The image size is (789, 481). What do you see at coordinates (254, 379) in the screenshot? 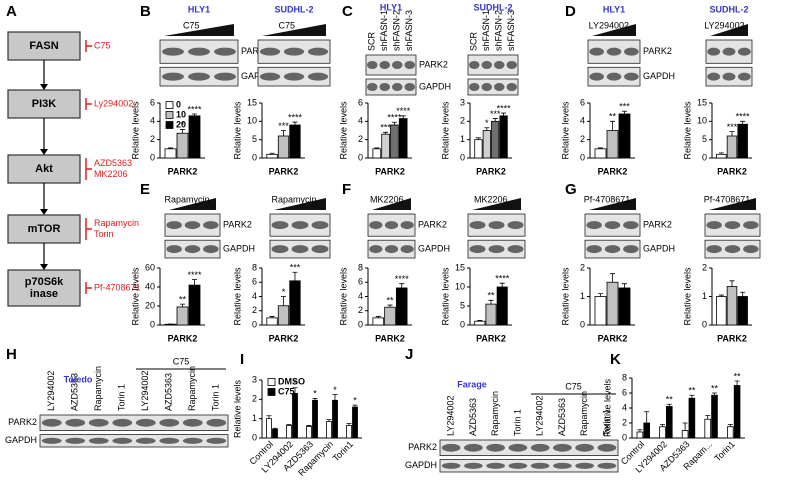
I see `y-tick-label: 3` at bounding box center [254, 379].